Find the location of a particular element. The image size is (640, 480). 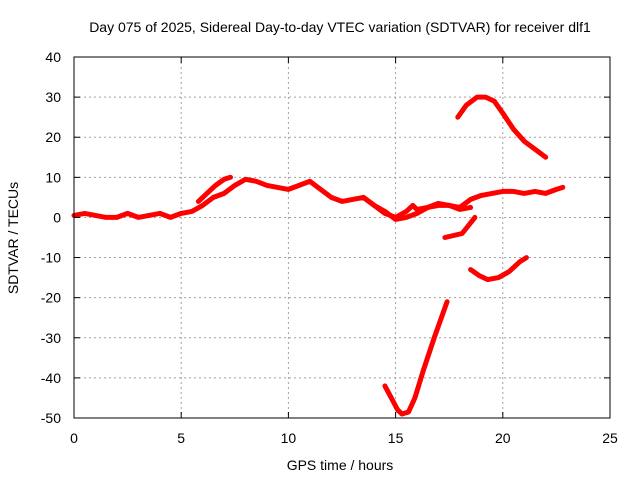

y-tick-label: -40 is located at coordinates (51, 378).